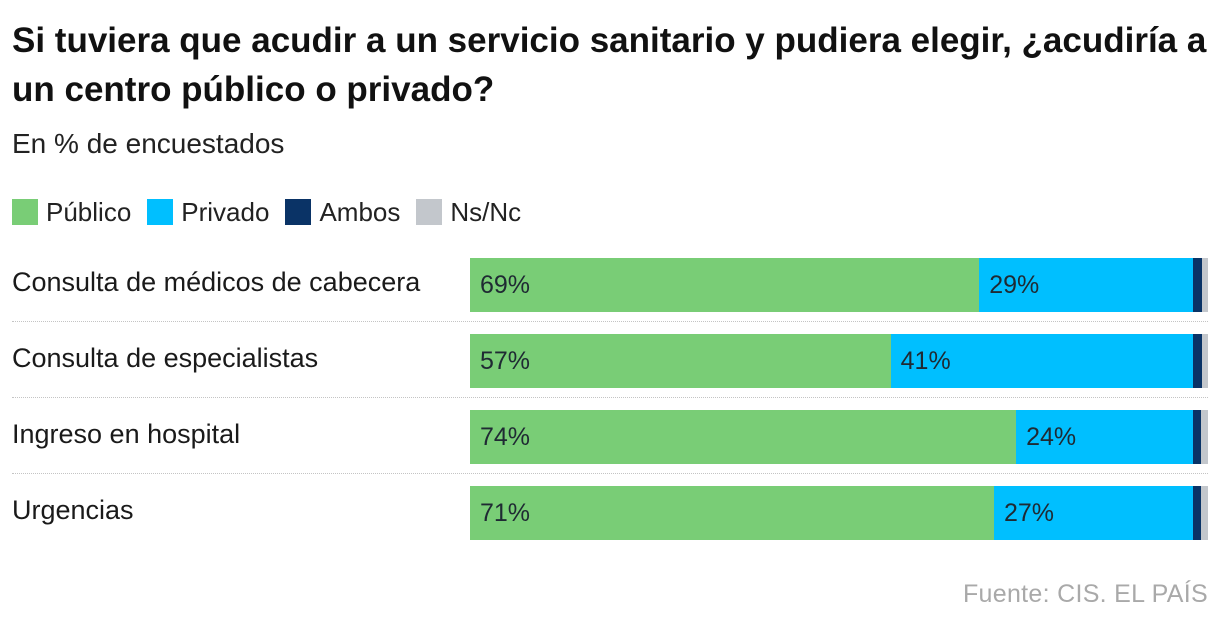 The height and width of the screenshot is (624, 1220). I want to click on chart-subtitle: En % de encuestados, so click(148, 143).